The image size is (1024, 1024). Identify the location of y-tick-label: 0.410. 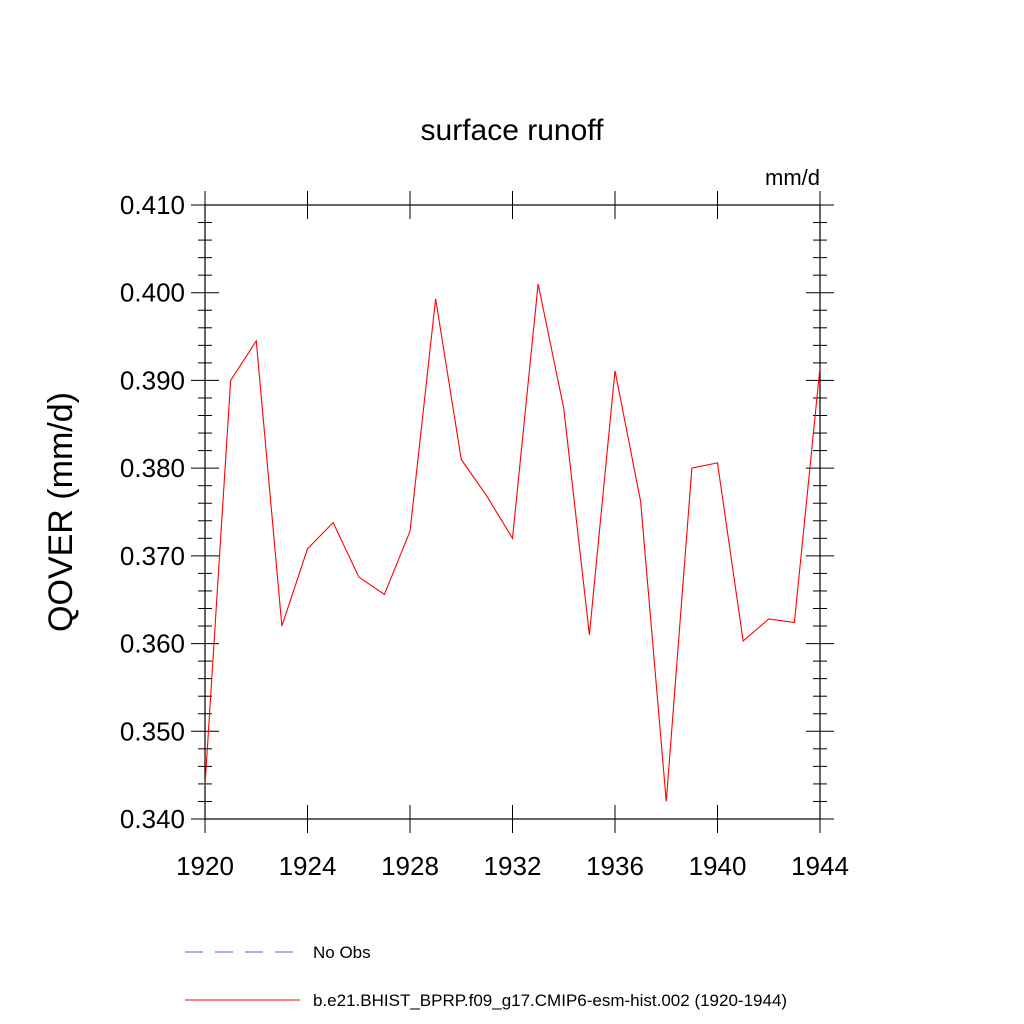
(152, 205).